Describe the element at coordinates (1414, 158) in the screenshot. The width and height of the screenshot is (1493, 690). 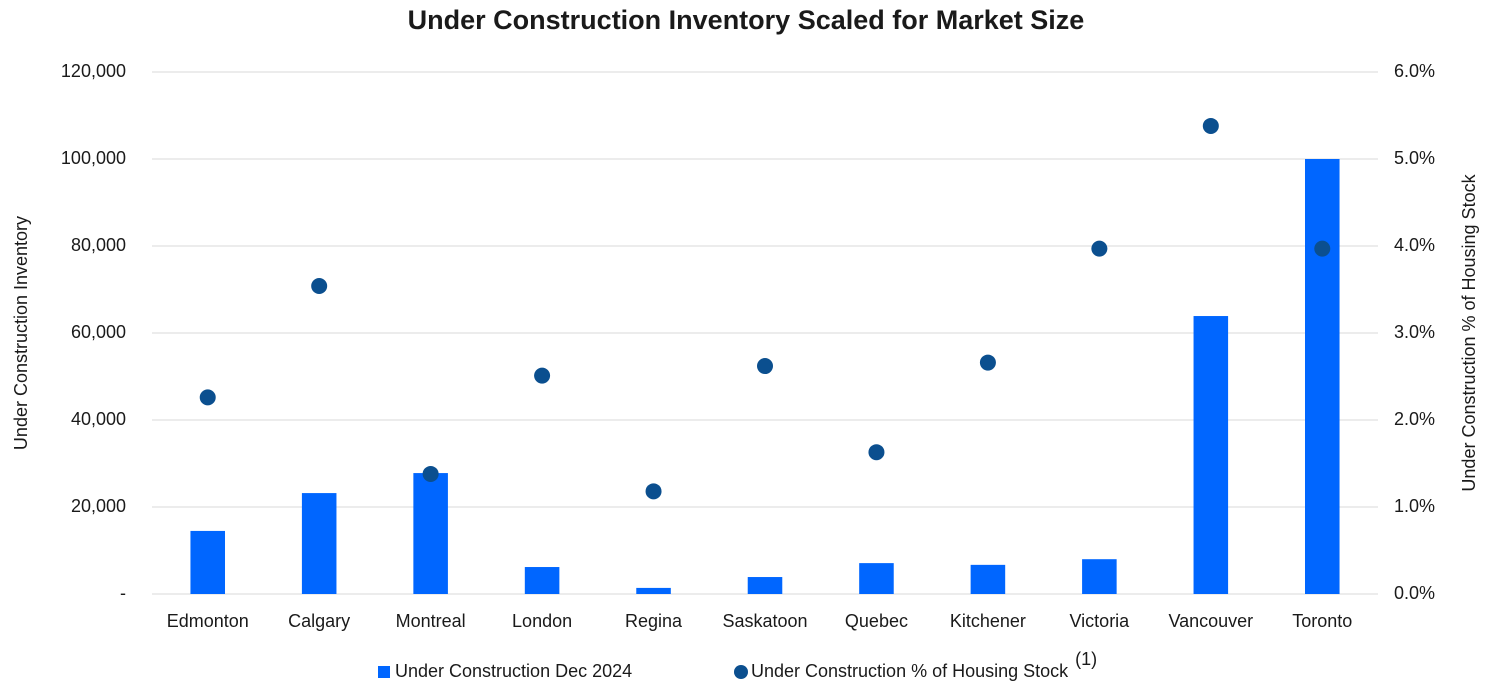
I see `y2-tick-label: 5.0%` at that location.